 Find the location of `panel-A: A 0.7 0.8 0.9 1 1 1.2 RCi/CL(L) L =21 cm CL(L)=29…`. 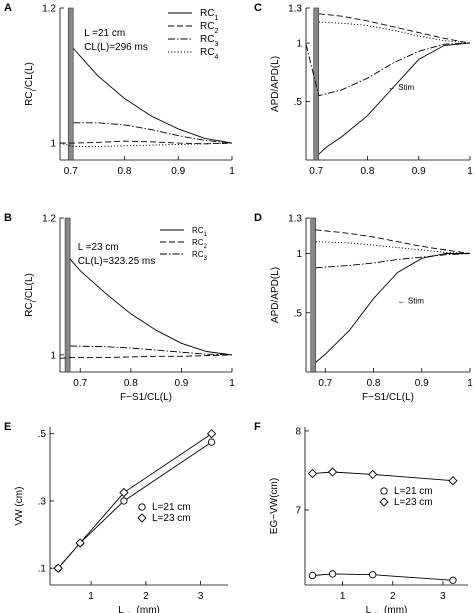

panel-A: A 0.7 0.8 0.9 1 1 1.2 RCi/CL(L) L =21 cm CL(L)=29… is located at coordinates (119, 89).